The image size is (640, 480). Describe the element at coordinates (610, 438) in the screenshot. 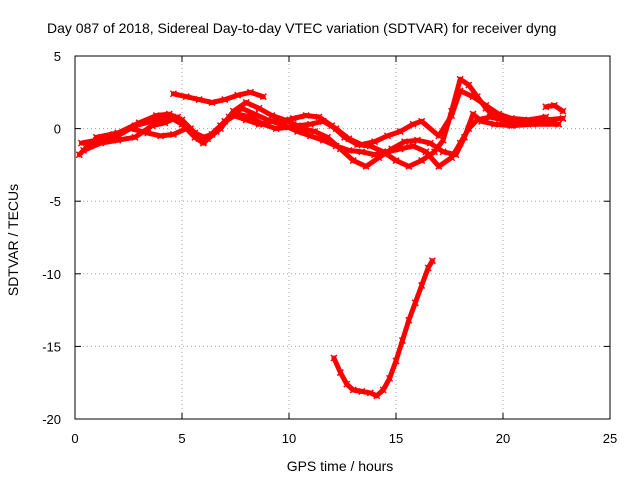

I see `x-tick-label: 25` at that location.